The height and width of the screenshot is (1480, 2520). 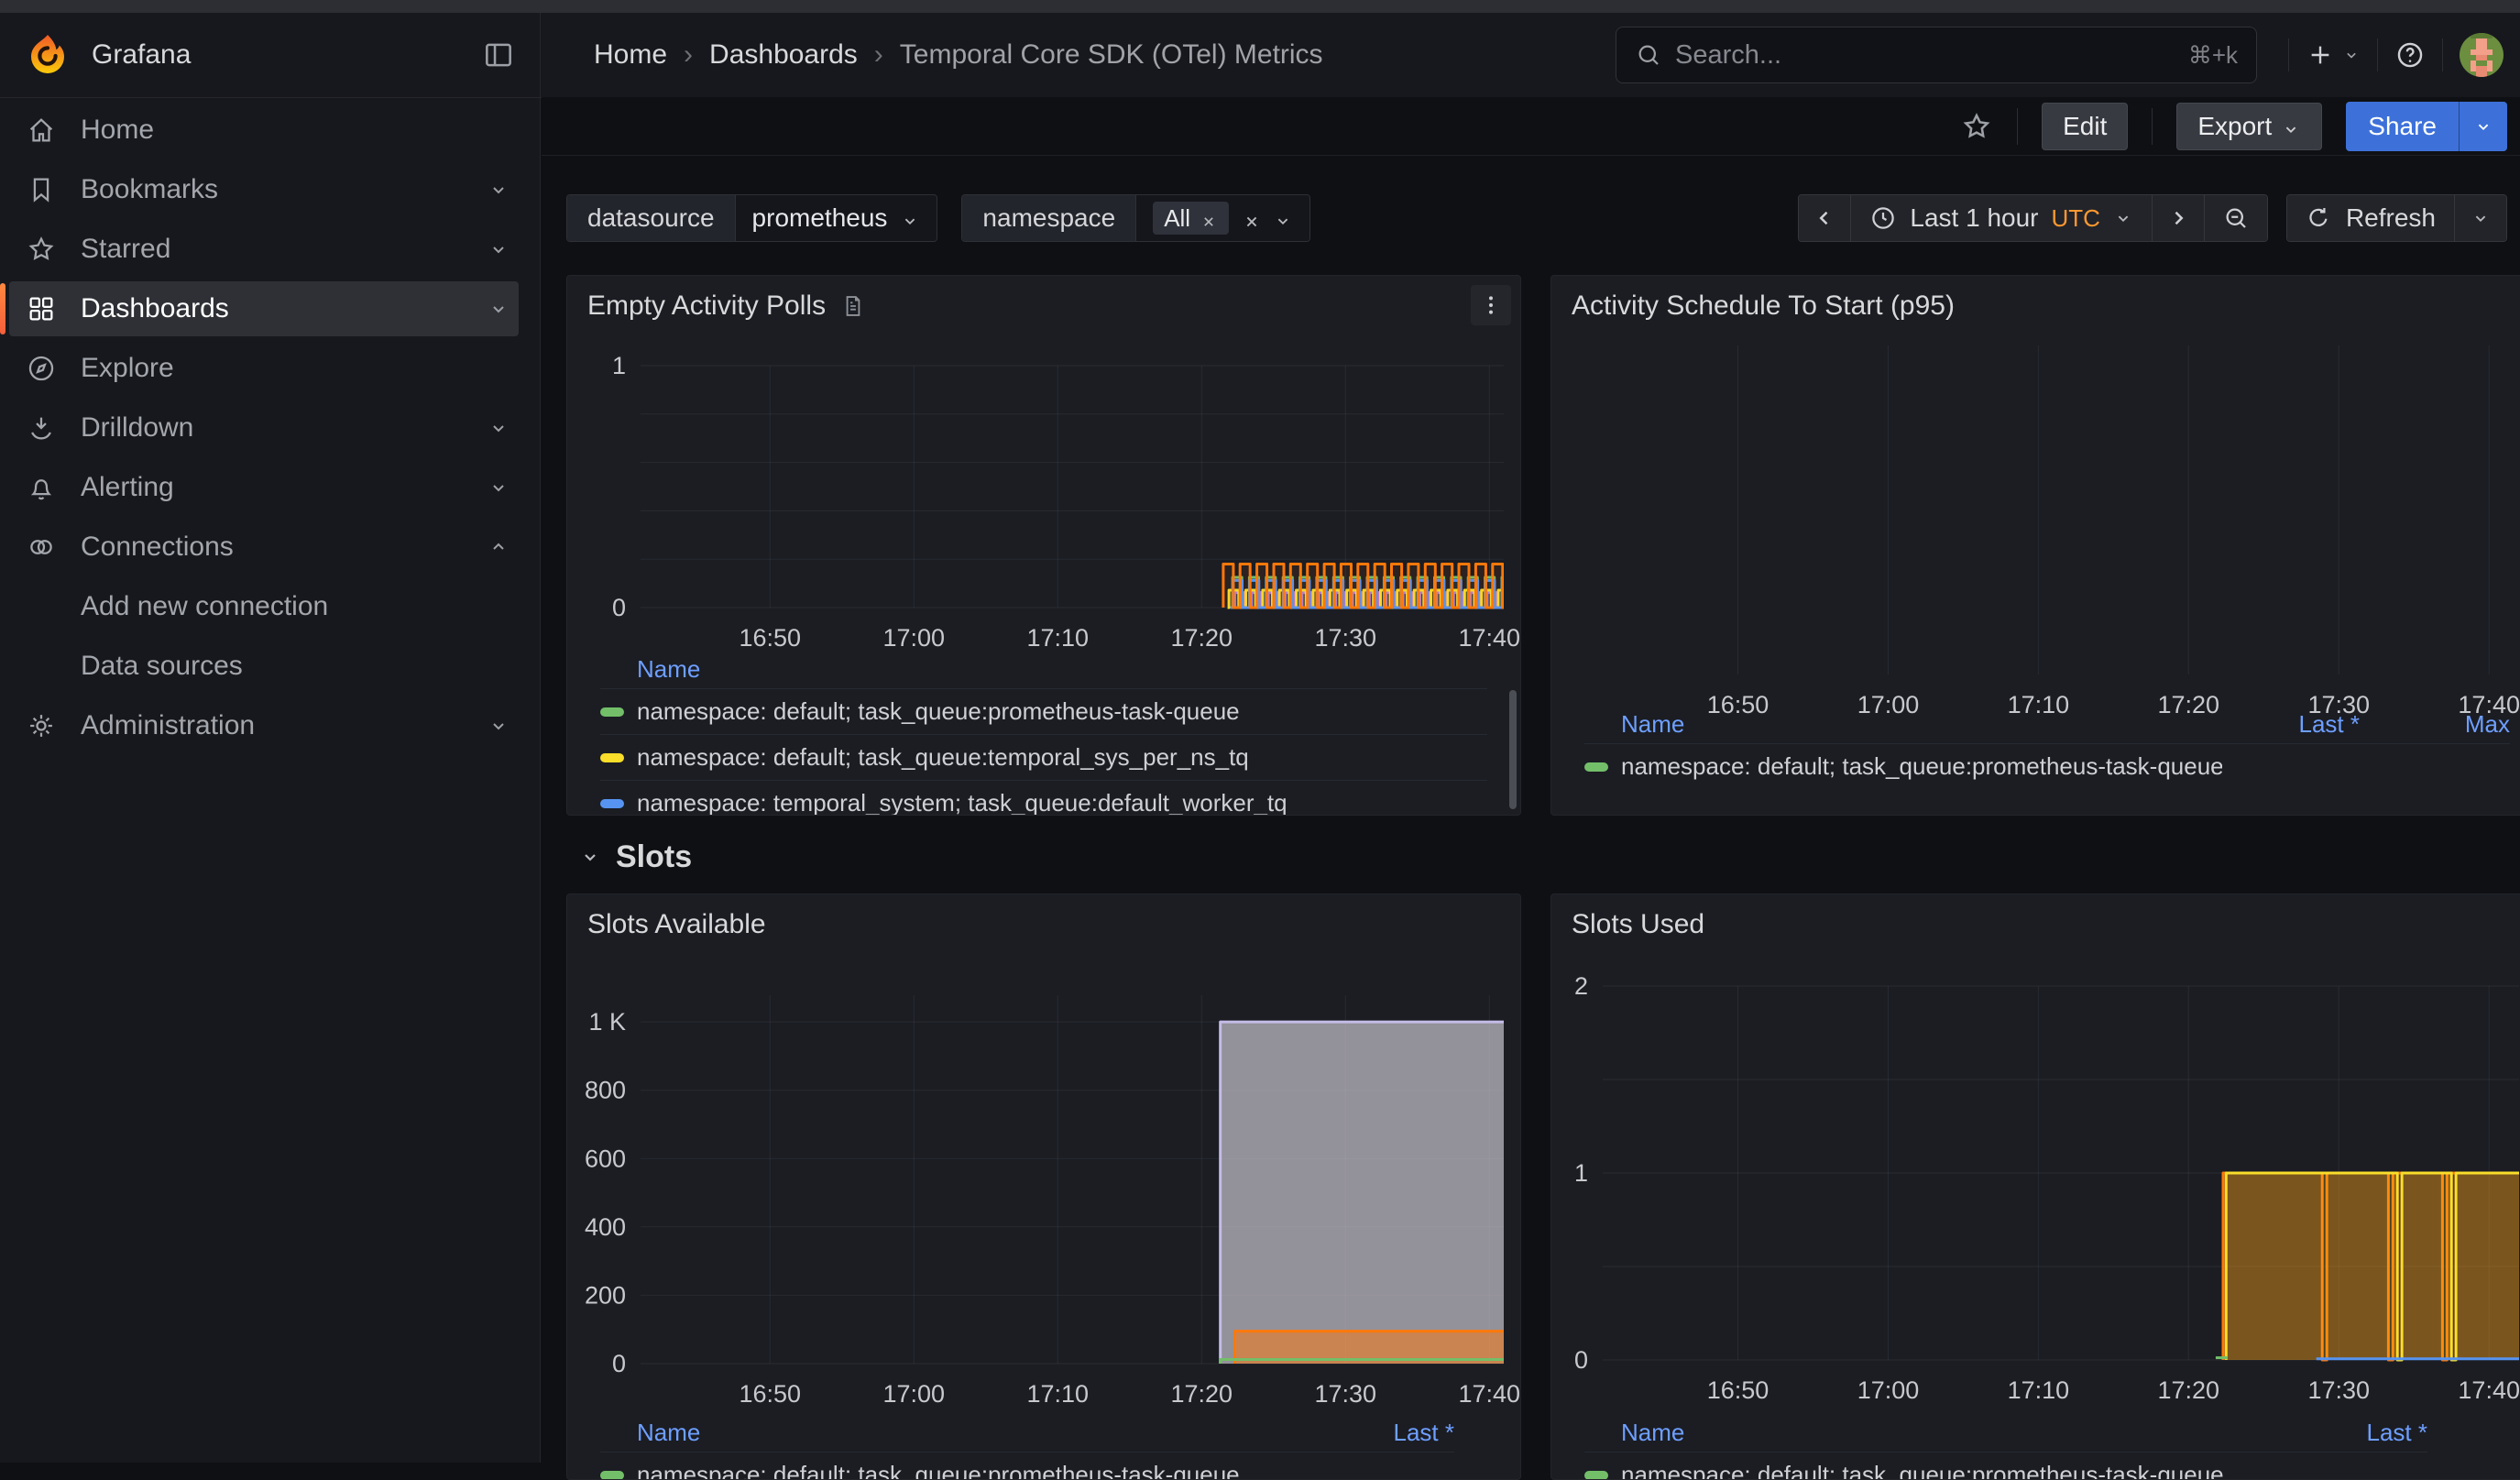 I want to click on variable-filters: datasource prometheus namespace All, so click(x=938, y=218).